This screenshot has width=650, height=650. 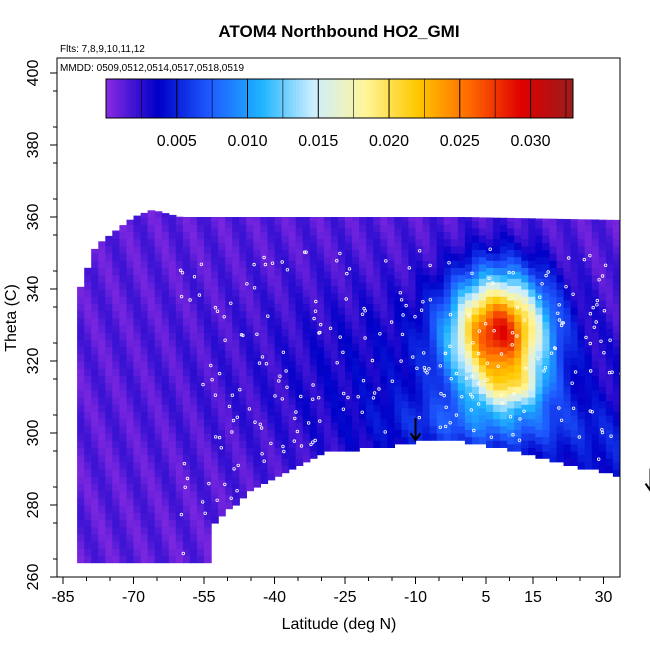 I want to click on y-tick-label: 260, so click(x=33, y=577).